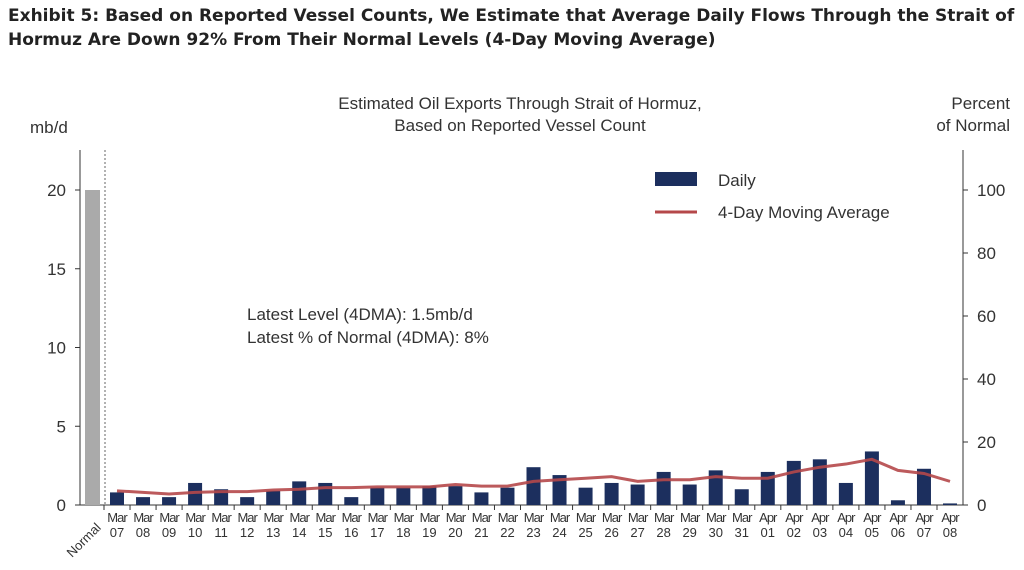 The height and width of the screenshot is (570, 1024). What do you see at coordinates (637, 532) in the screenshot?
I see `x-tick-day: 27` at bounding box center [637, 532].